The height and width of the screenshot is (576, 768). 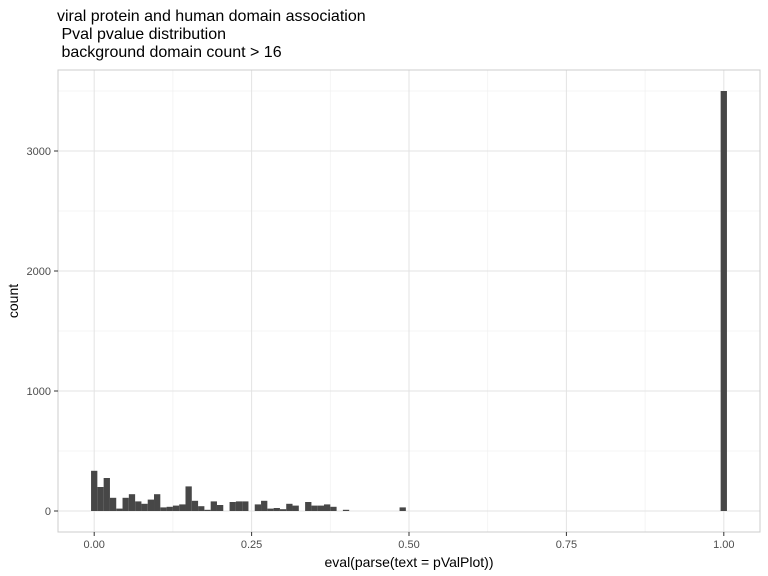 What do you see at coordinates (39, 152) in the screenshot?
I see `y-tick-label: 3000` at bounding box center [39, 152].